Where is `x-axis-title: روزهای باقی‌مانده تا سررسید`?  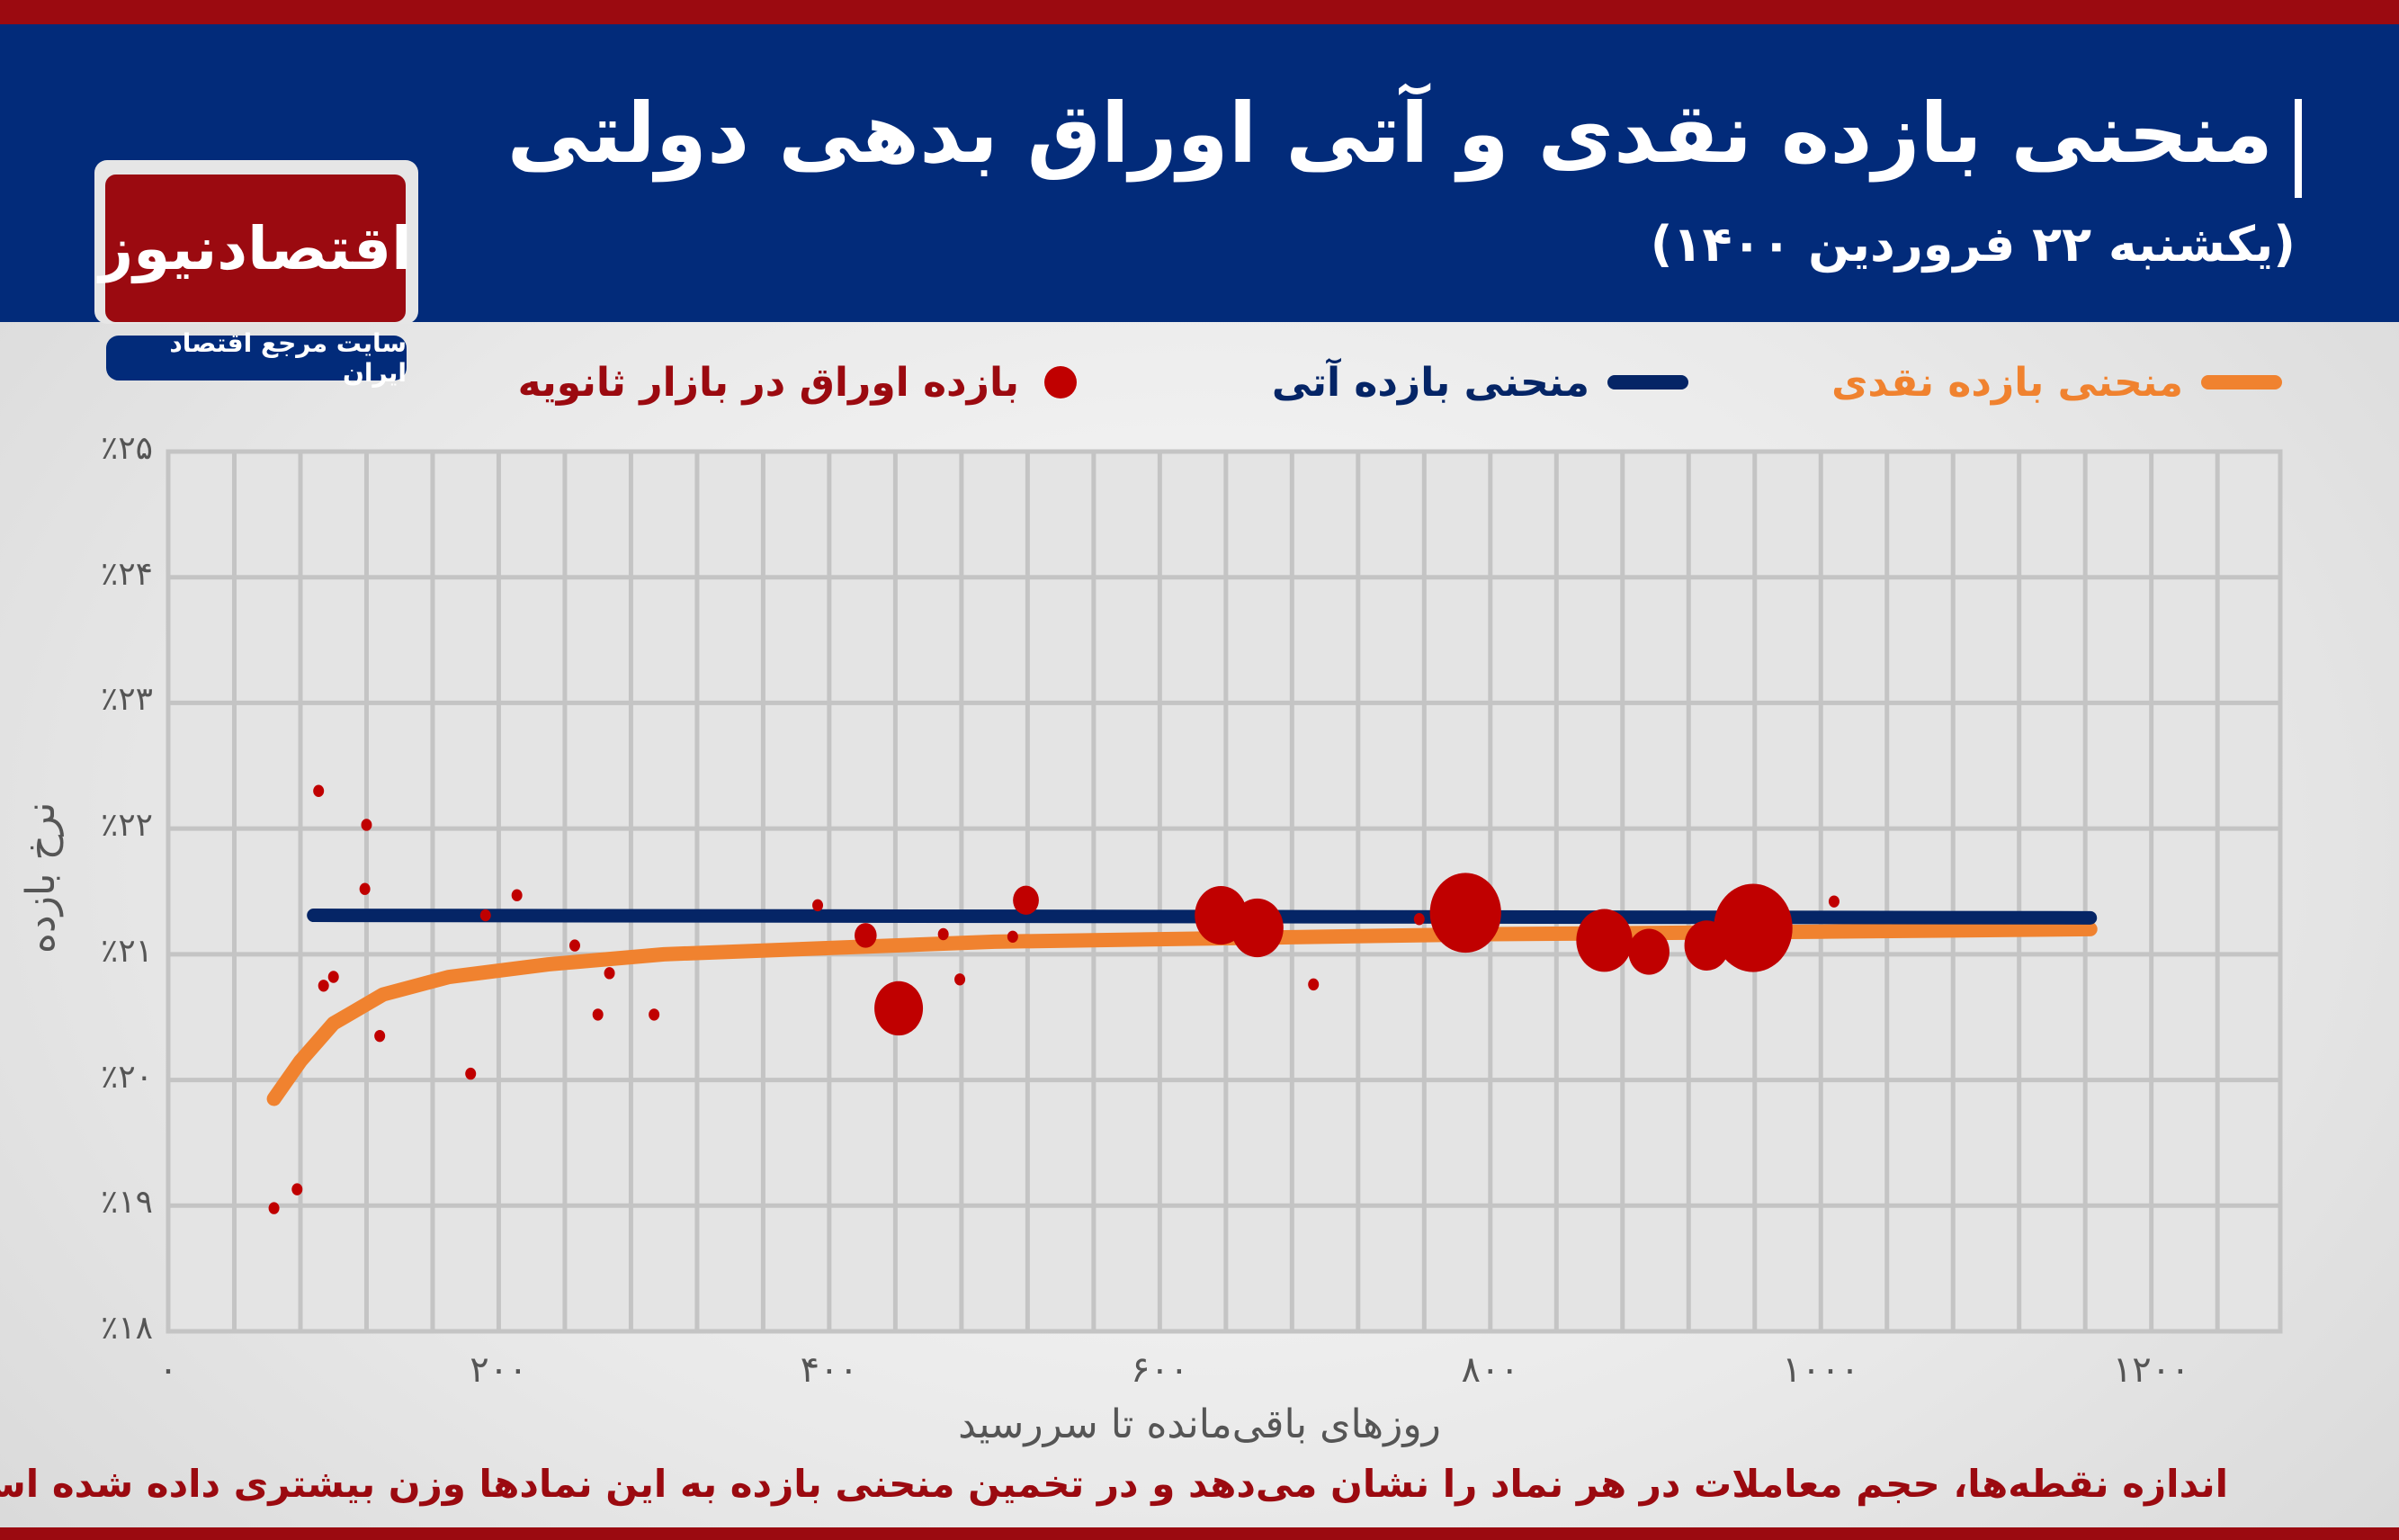
x-axis-title: روزهای باقی‌مانده تا سررسید is located at coordinates (1199, 1424).